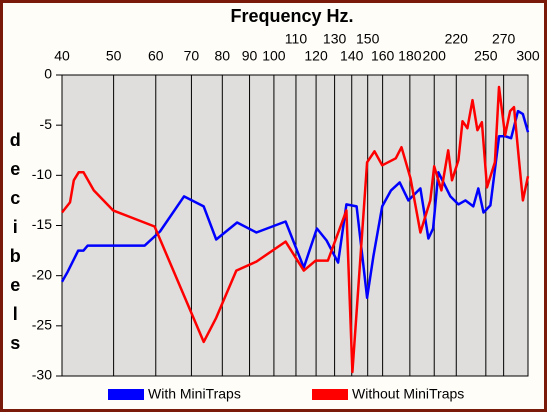  What do you see at coordinates (352, 56) in the screenshot?
I see `x-tick-label: 140` at bounding box center [352, 56].